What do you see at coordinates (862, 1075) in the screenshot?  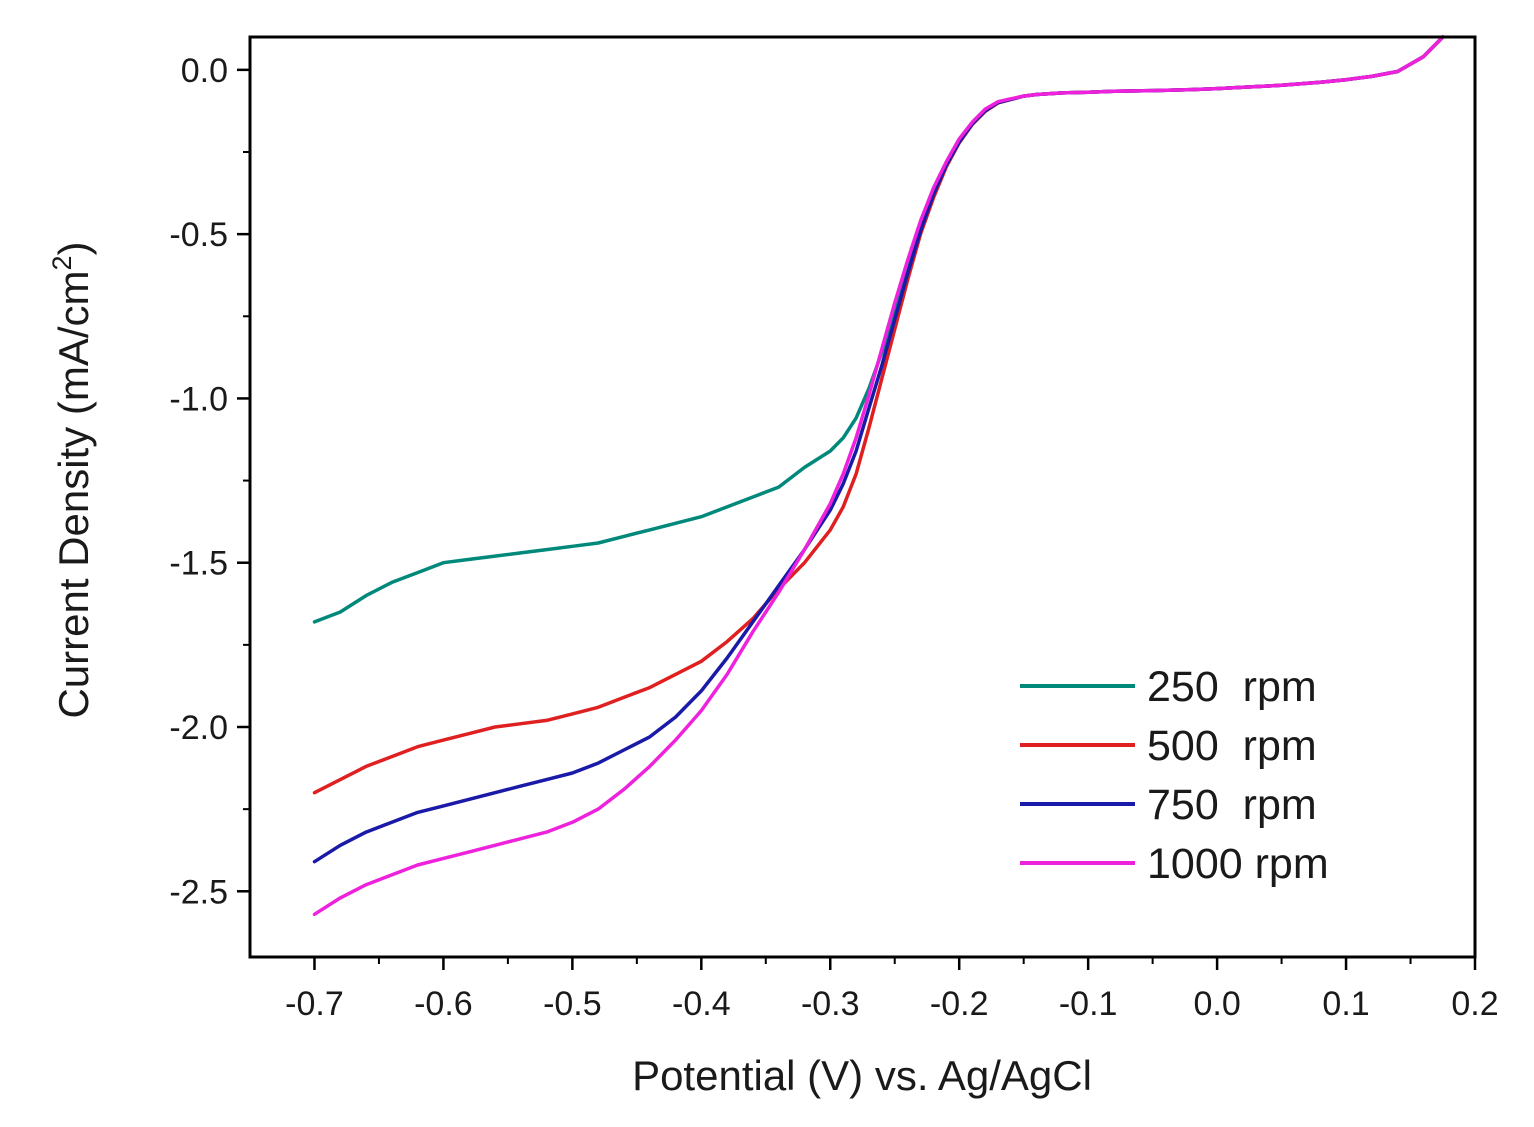 I see `x-axis-title: Potential (V) vs. Ag/AgCl` at bounding box center [862, 1075].